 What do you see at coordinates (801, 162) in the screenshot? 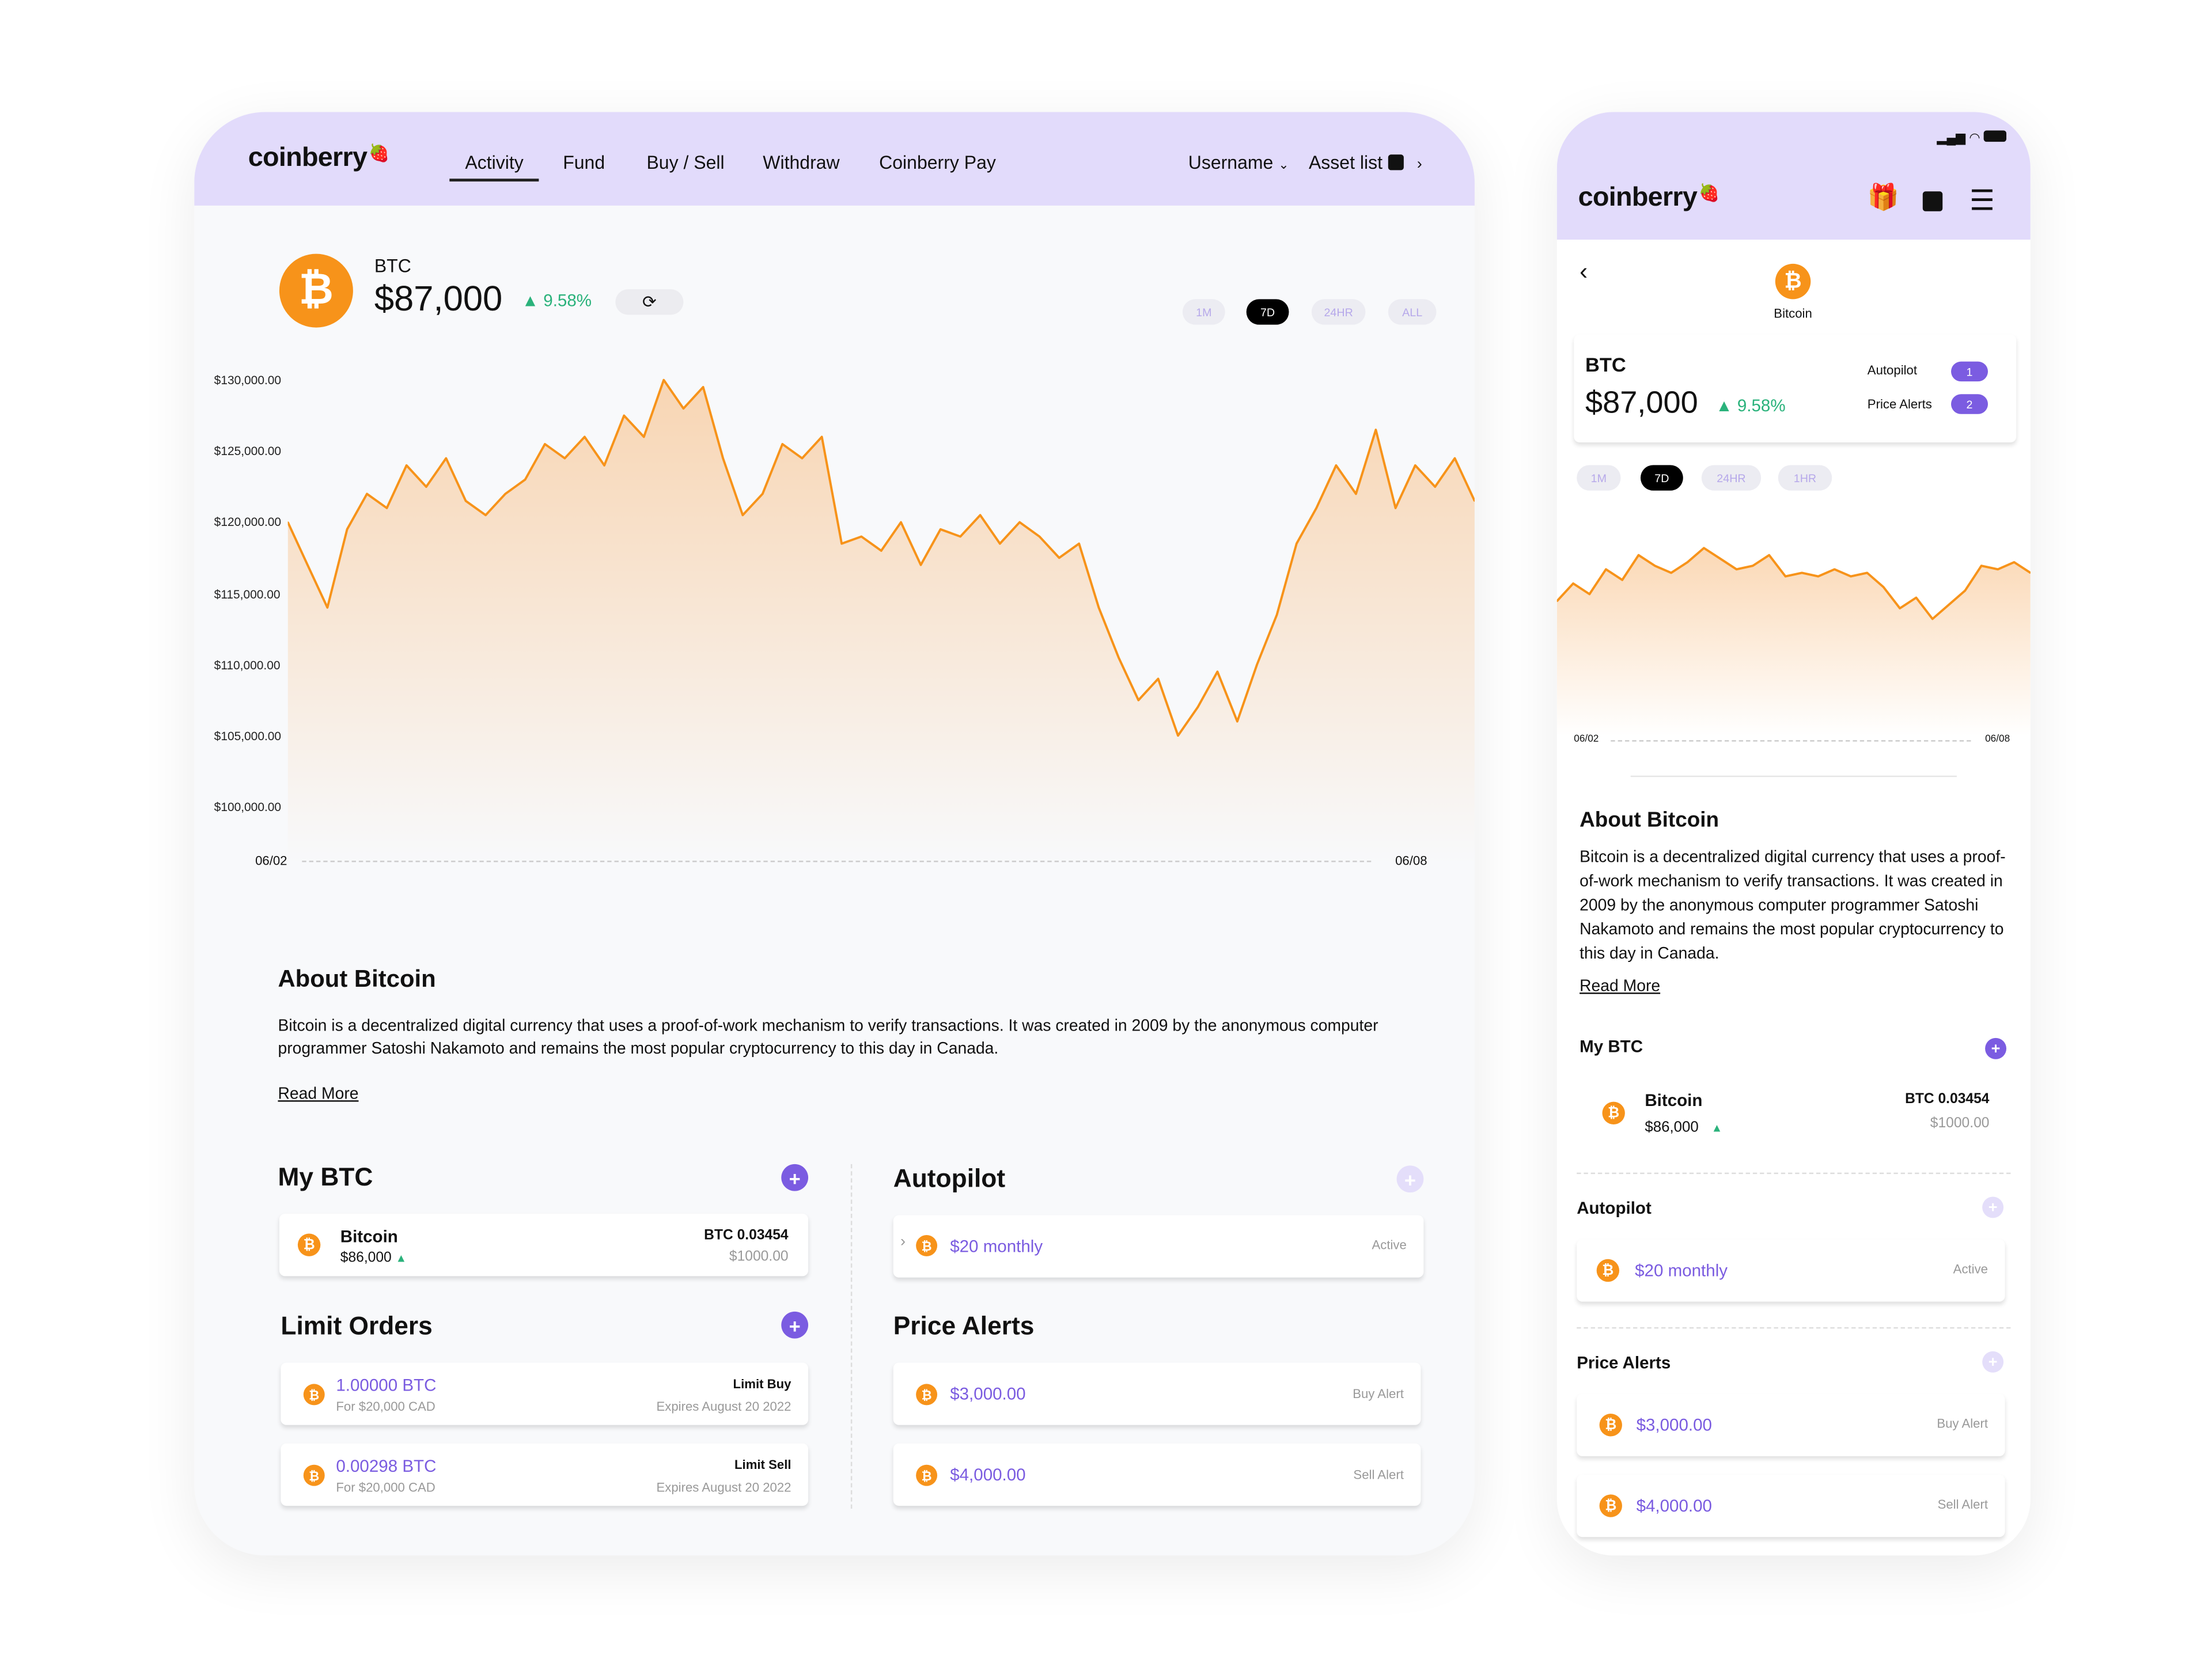
I see `nav-withdraw: Withdraw` at bounding box center [801, 162].